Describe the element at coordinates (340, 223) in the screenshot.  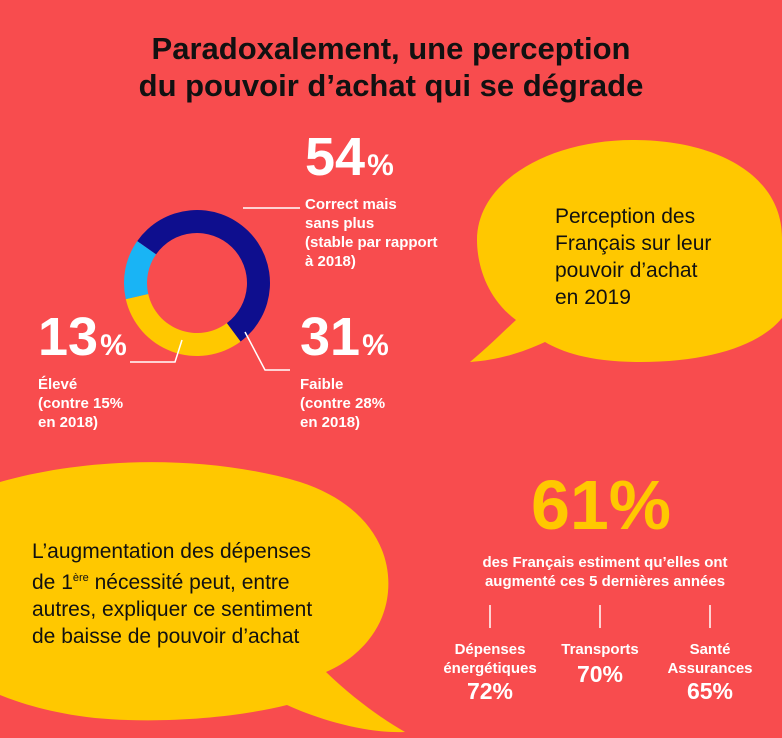
I see `correct-line-2: sans plus` at that location.